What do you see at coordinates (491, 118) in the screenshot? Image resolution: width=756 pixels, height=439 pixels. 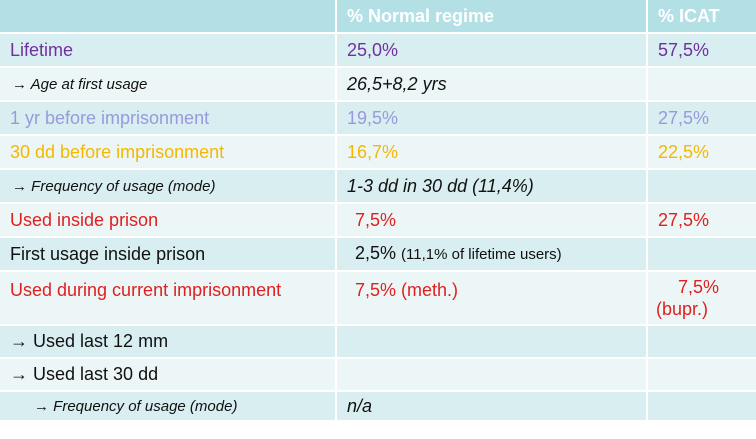 I see `normal-value: 19,5%` at bounding box center [491, 118].